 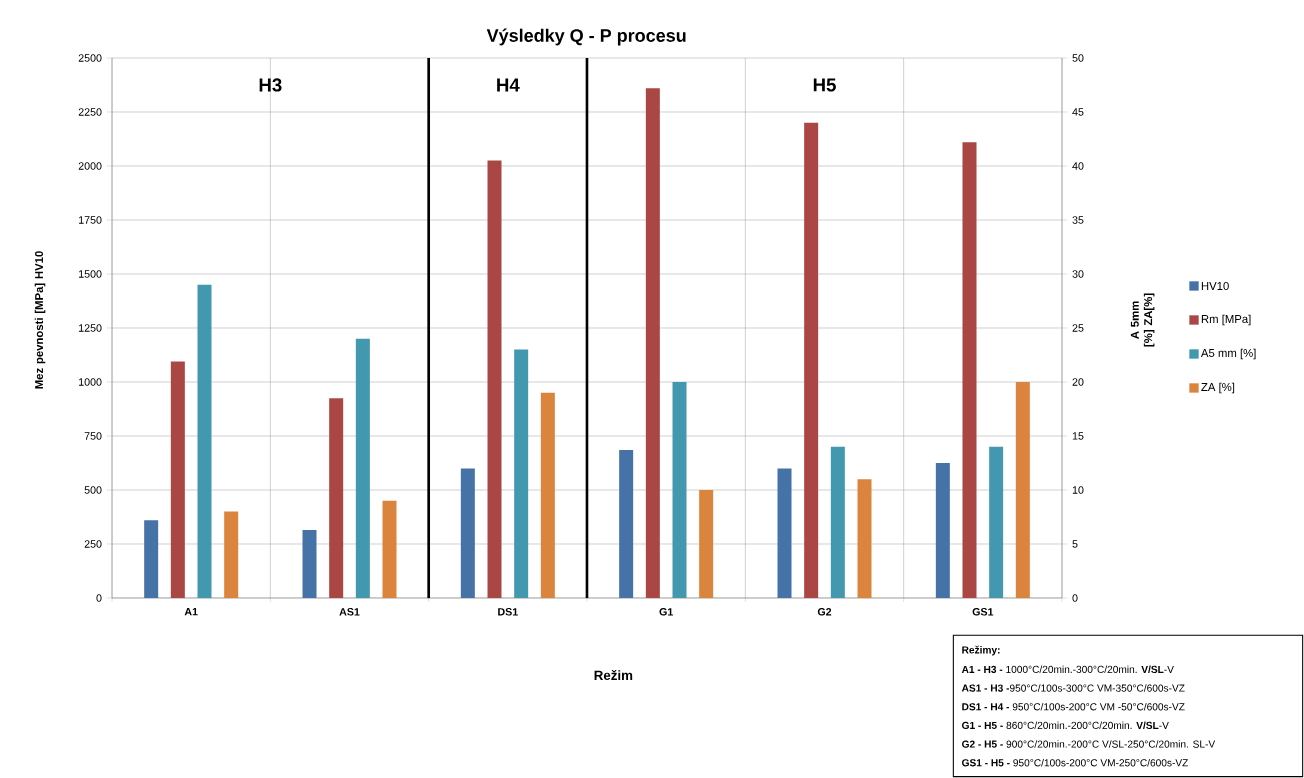 What do you see at coordinates (1226, 320) in the screenshot?
I see `legend-label: Rm [MPa]` at bounding box center [1226, 320].